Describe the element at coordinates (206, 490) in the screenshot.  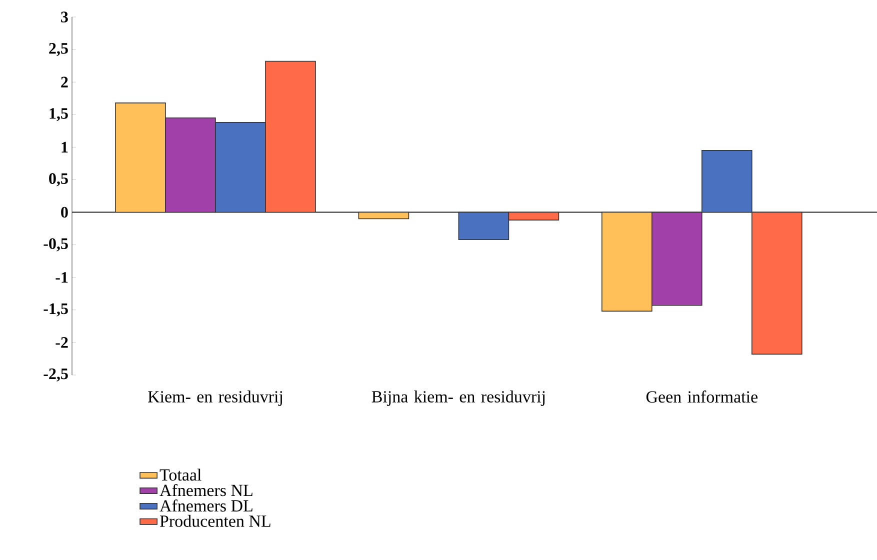
I see `legend-label: Afnemers NL` at that location.